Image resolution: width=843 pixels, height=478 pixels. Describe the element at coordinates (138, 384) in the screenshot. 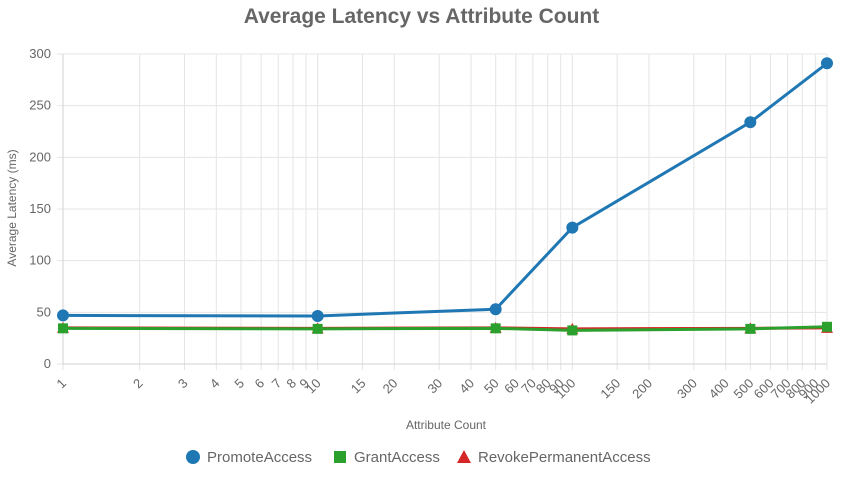

I see `x-tick-label: 2` at that location.